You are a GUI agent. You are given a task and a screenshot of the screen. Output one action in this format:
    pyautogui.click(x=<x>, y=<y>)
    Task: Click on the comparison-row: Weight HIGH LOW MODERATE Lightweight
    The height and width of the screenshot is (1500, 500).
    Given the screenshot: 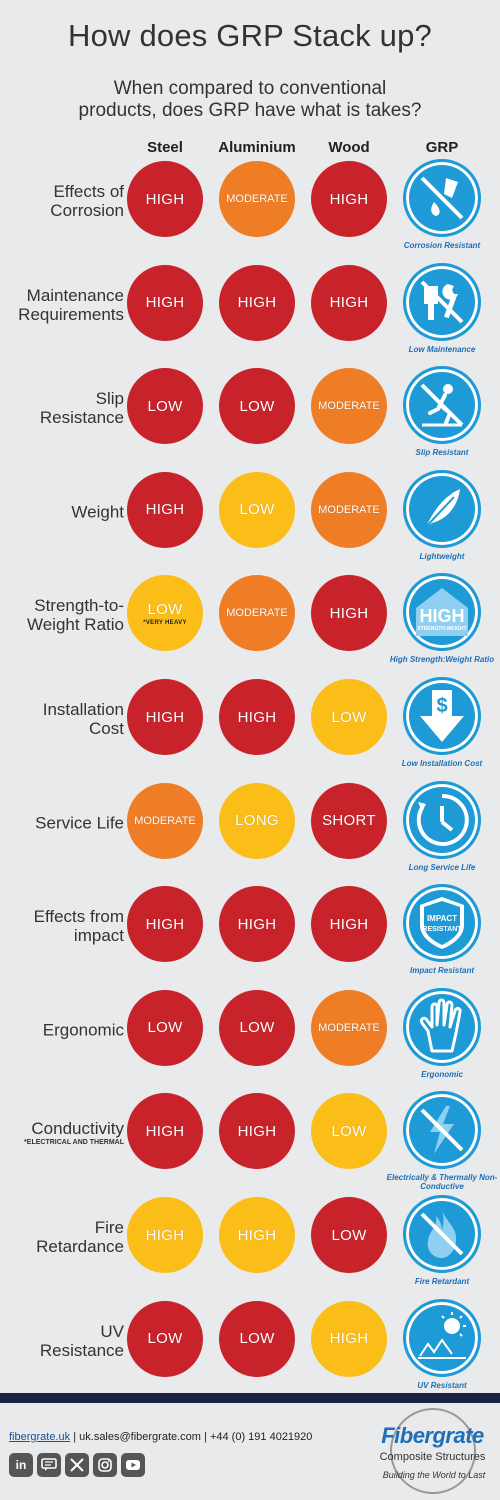 What is the action you would take?
    pyautogui.click(x=250, y=512)
    